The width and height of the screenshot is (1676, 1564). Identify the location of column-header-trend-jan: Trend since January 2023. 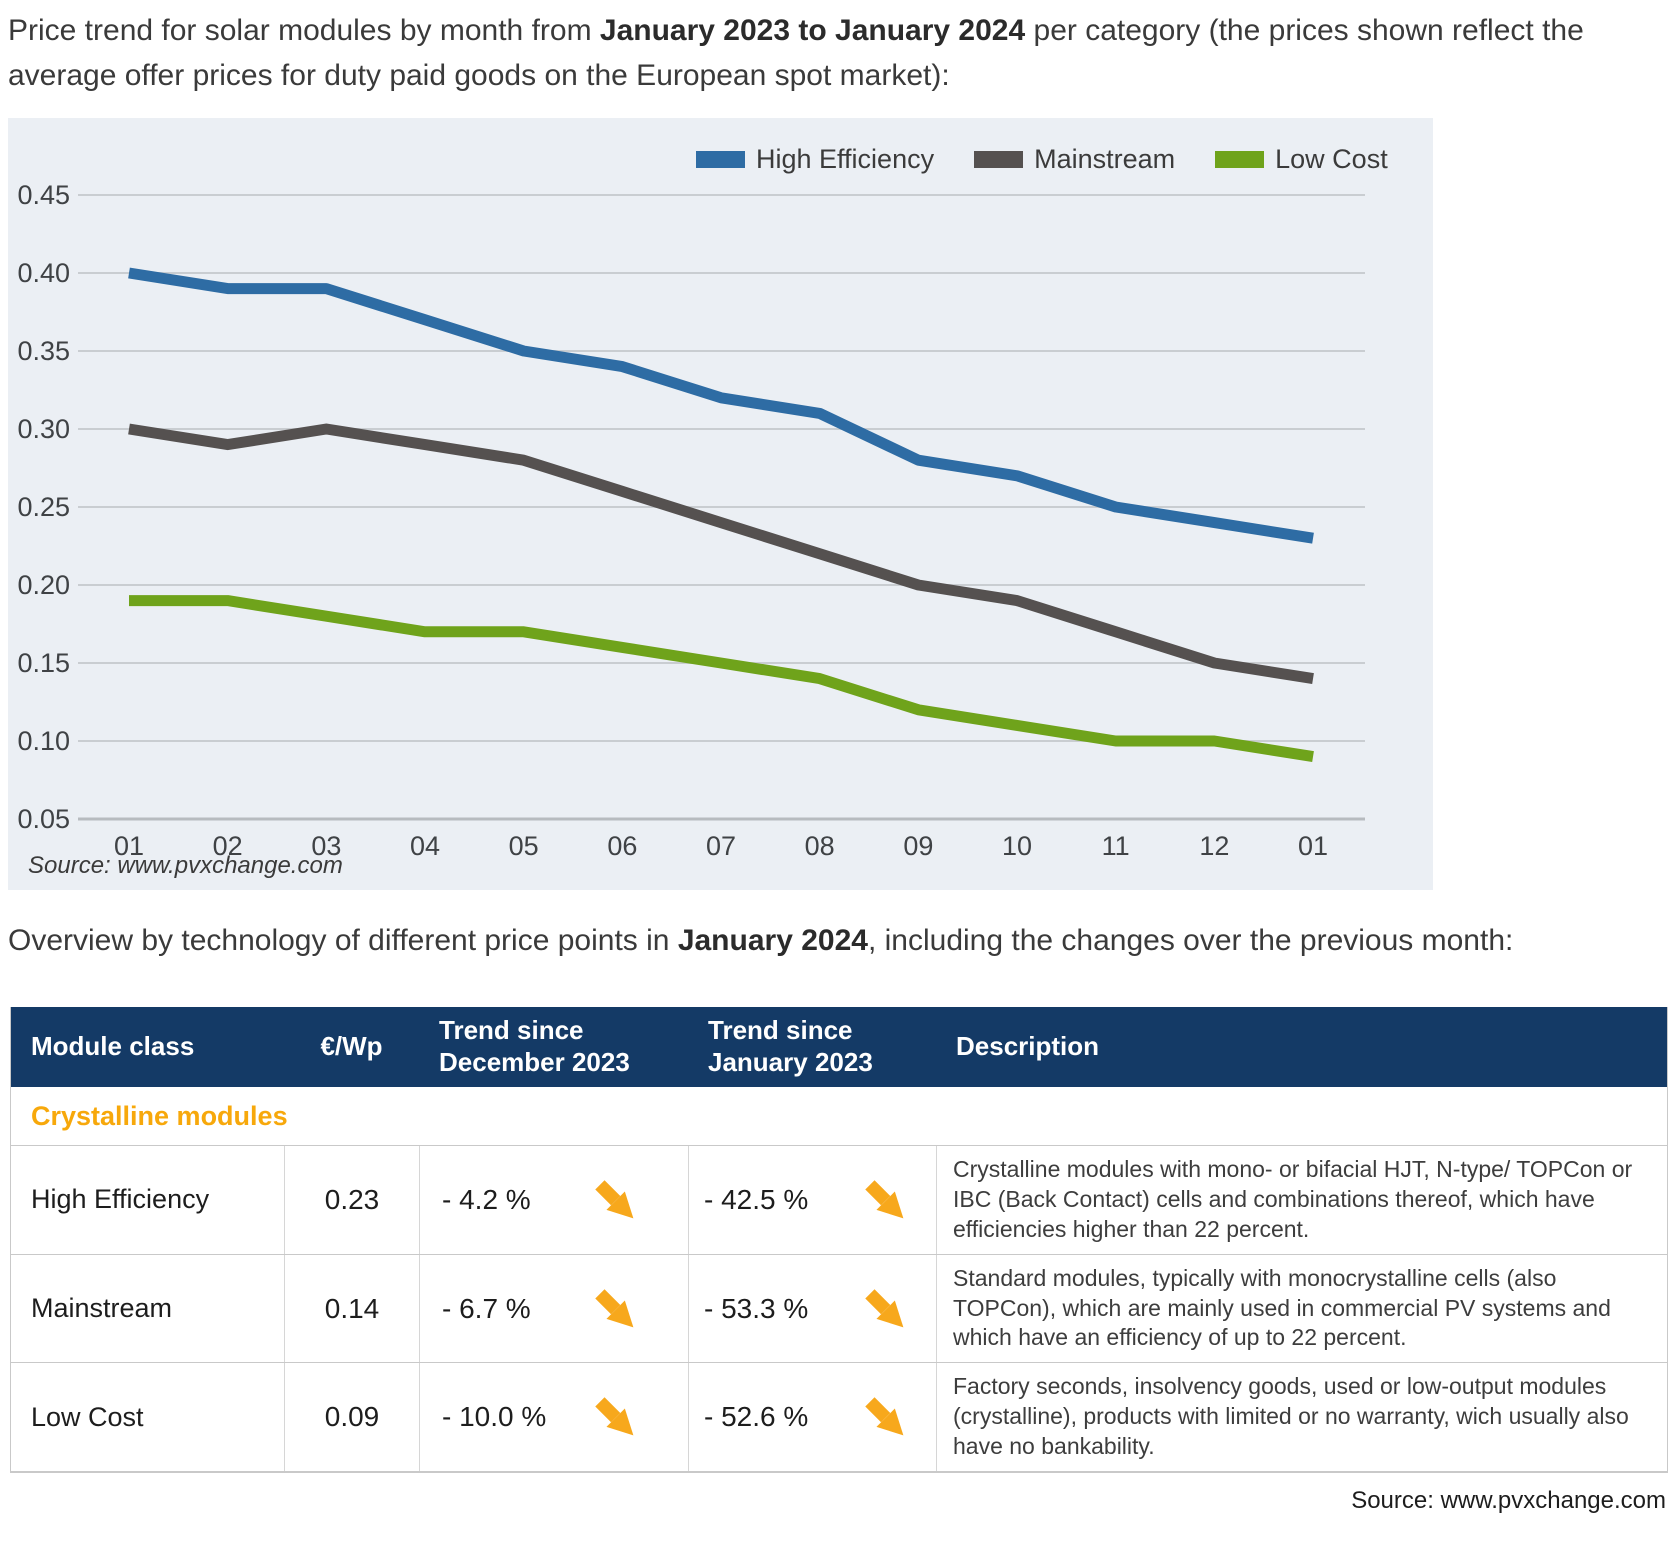
(790, 1046).